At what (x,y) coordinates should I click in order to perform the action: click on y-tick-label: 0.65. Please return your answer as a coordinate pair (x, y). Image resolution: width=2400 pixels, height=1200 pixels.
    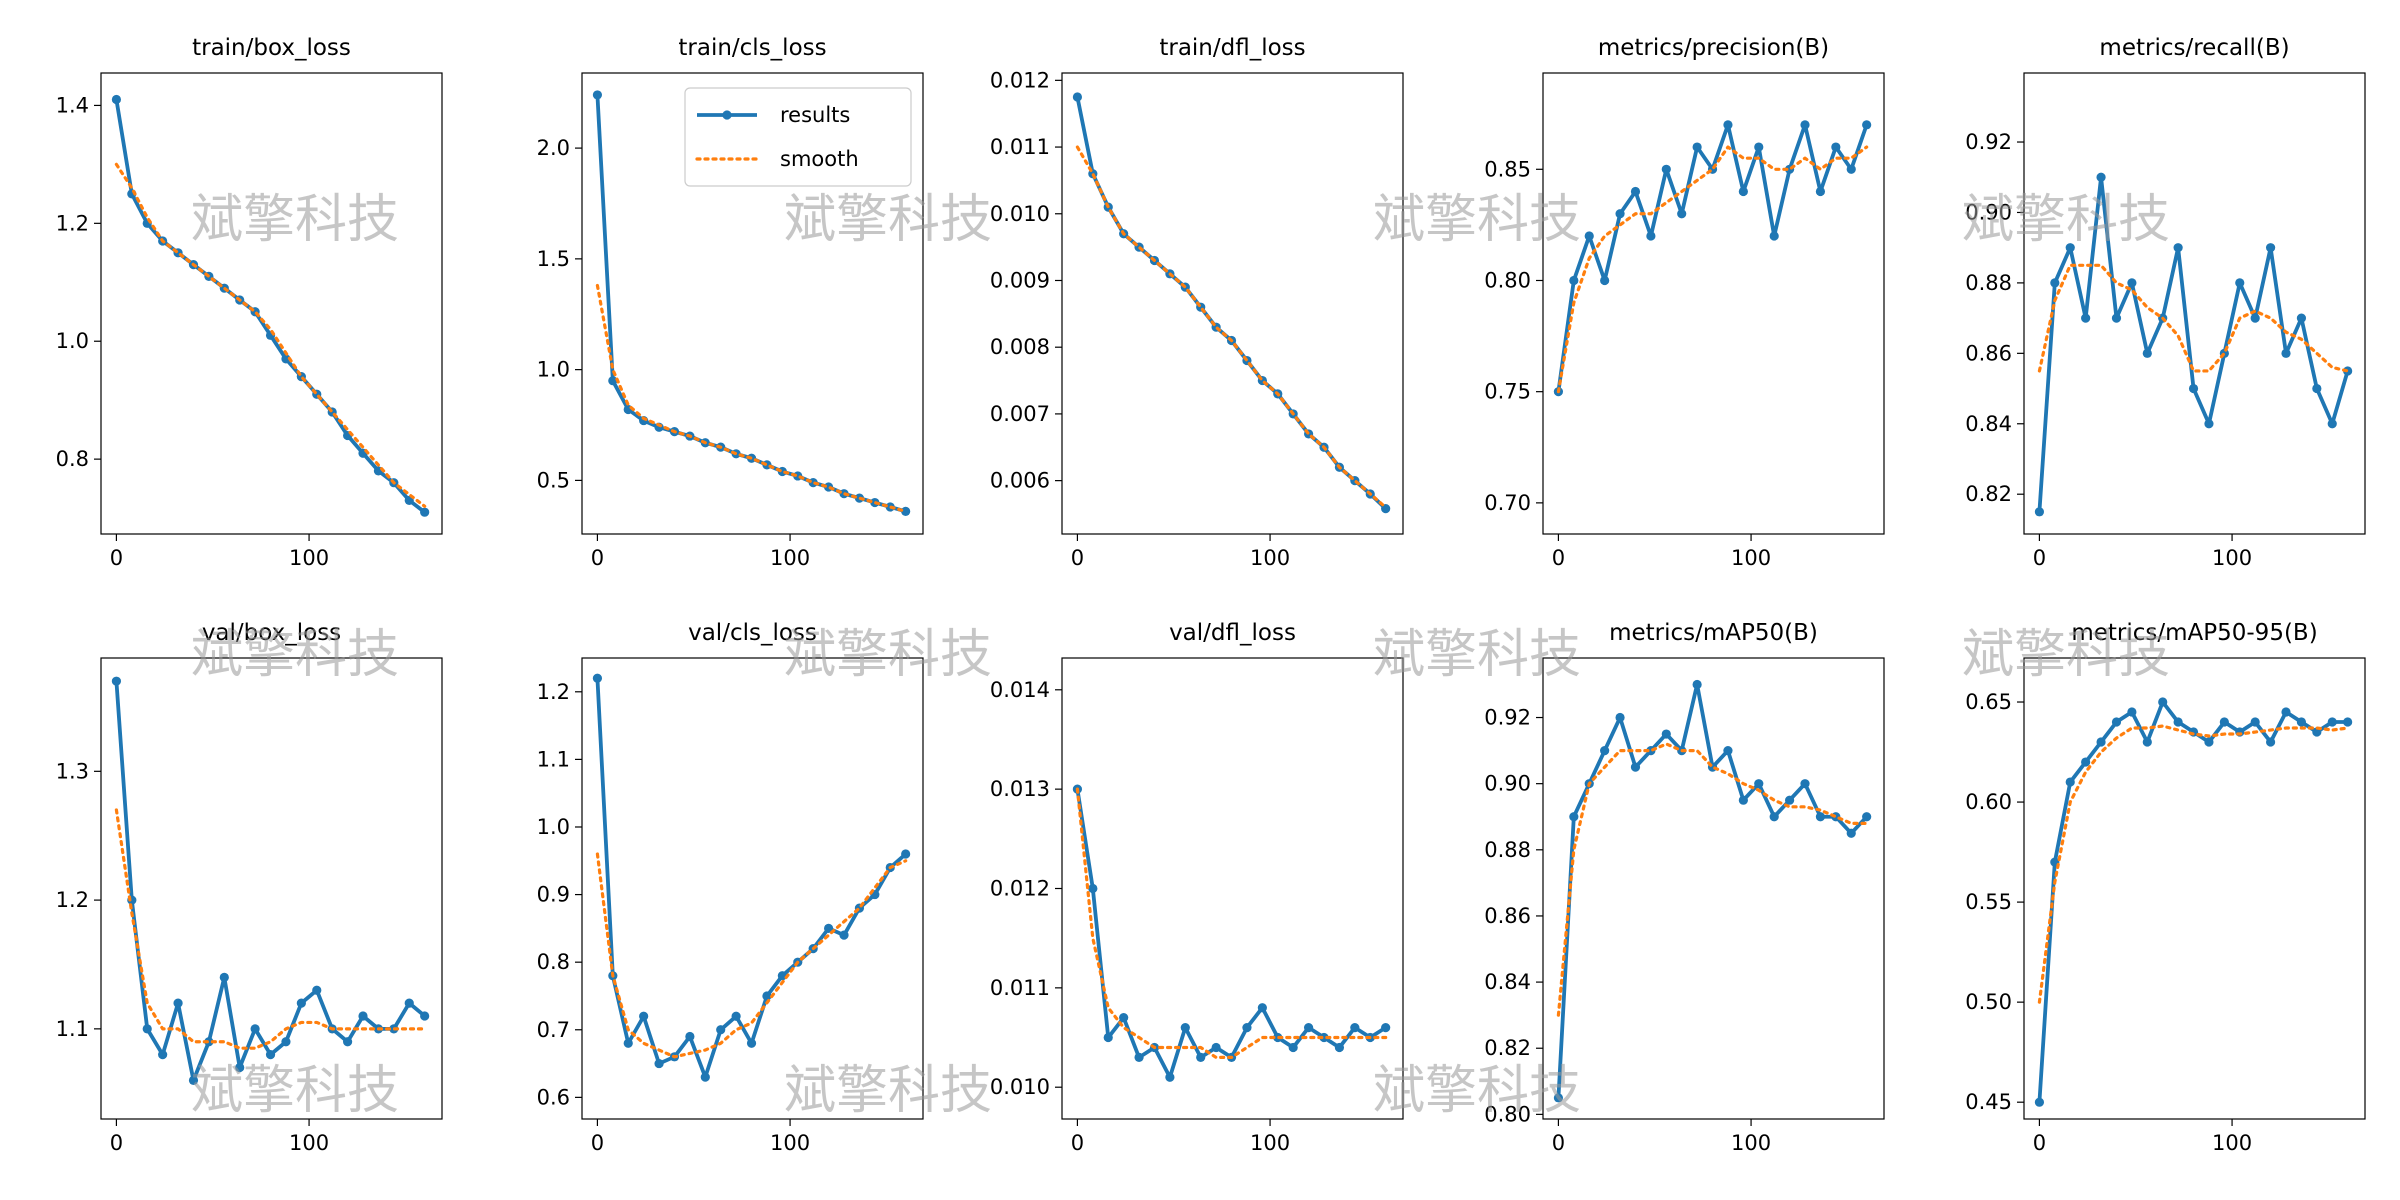
    Looking at the image, I should click on (1988, 702).